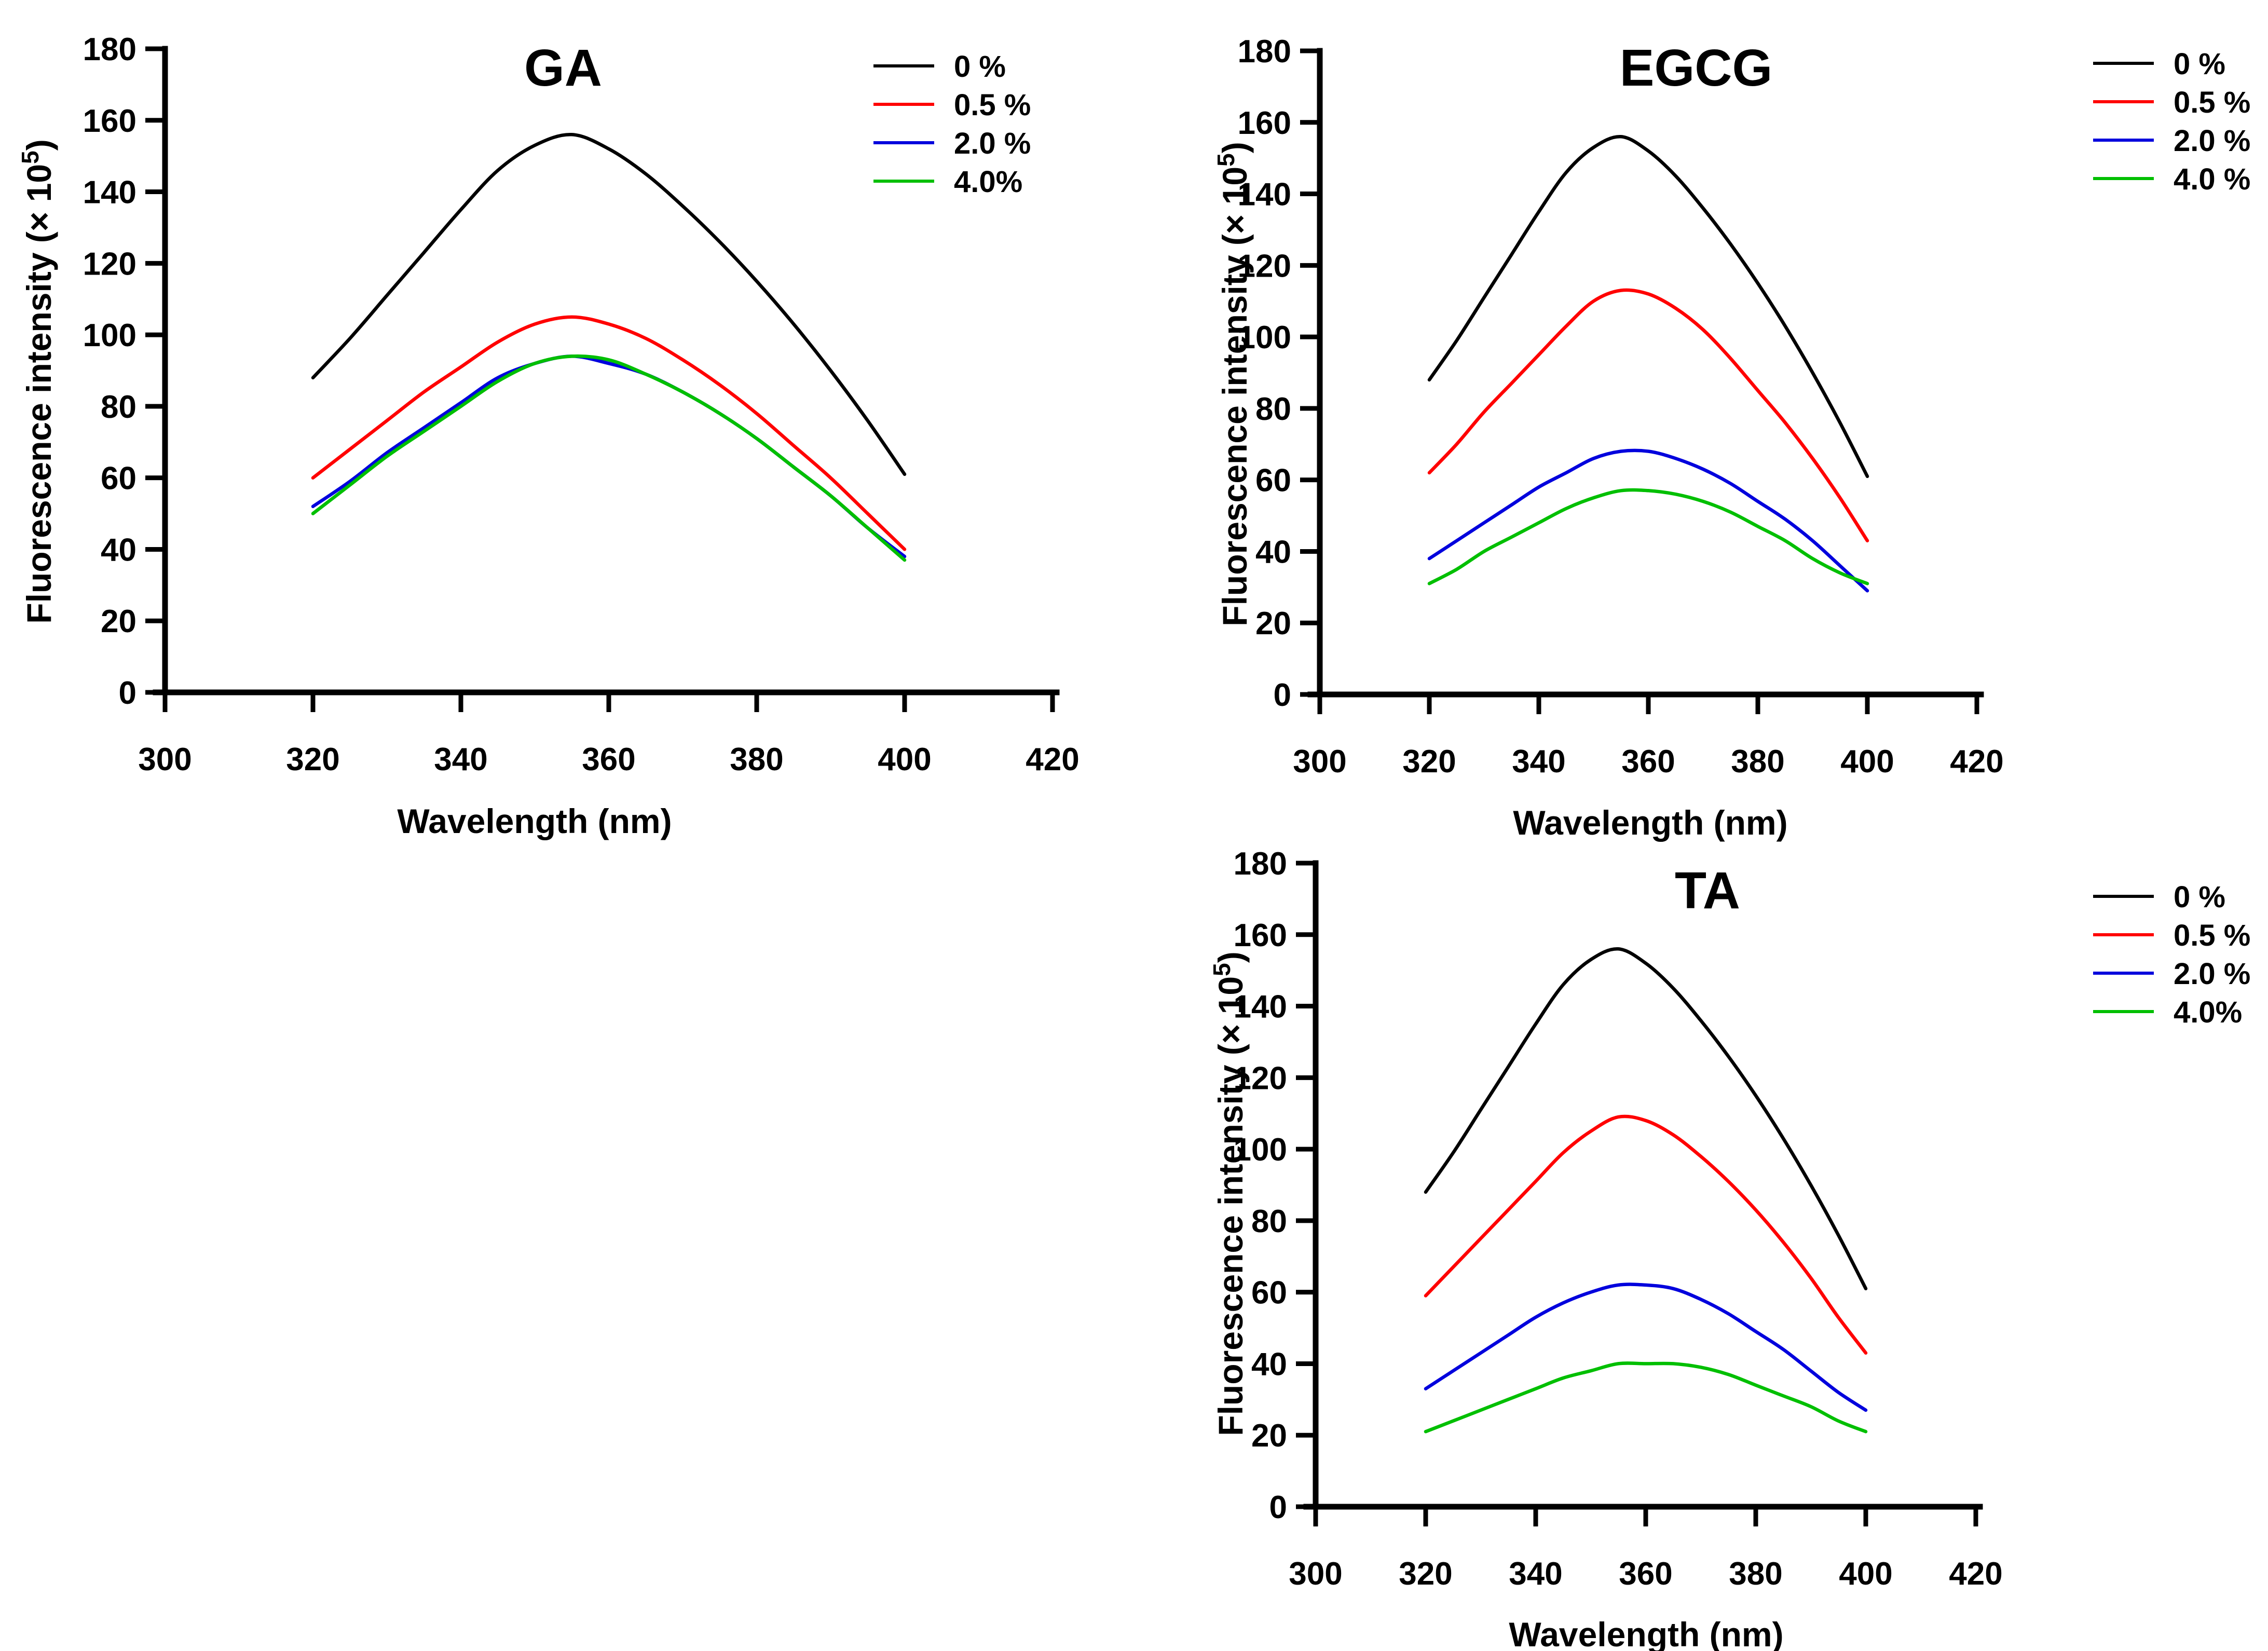 The width and height of the screenshot is (2268, 1651). What do you see at coordinates (1707, 891) in the screenshot?
I see `chart-title: TA` at bounding box center [1707, 891].